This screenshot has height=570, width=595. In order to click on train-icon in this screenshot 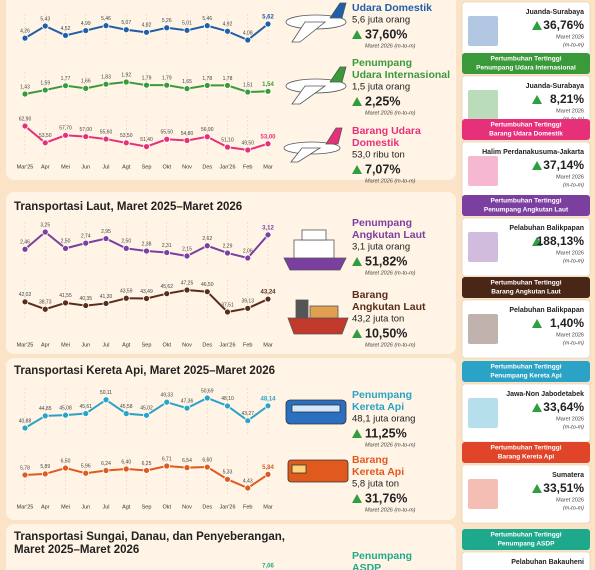, I will do `click(317, 441)`.